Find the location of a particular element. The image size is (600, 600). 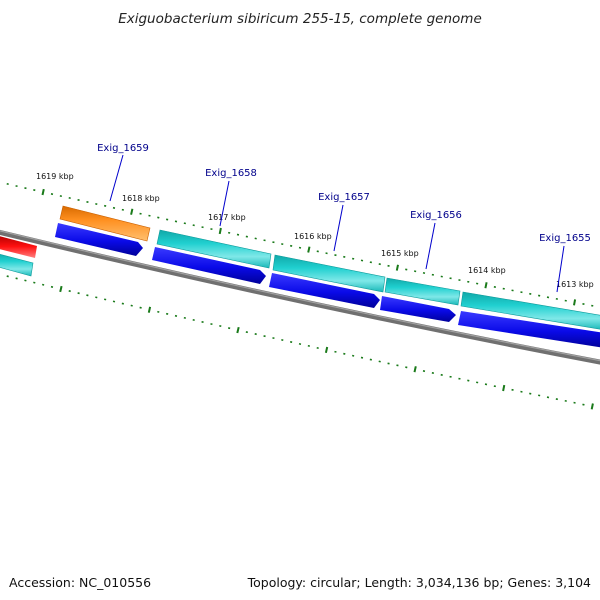

kbp-label-1613: 1613 kbp is located at coordinates (575, 284).